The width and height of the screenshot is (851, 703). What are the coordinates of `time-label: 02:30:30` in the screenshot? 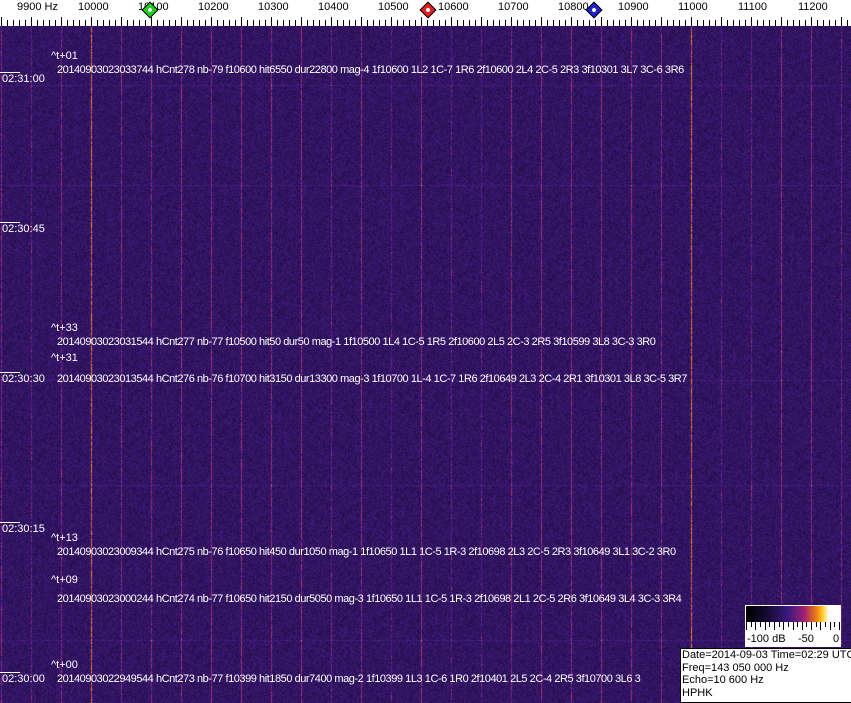 It's located at (23, 379).